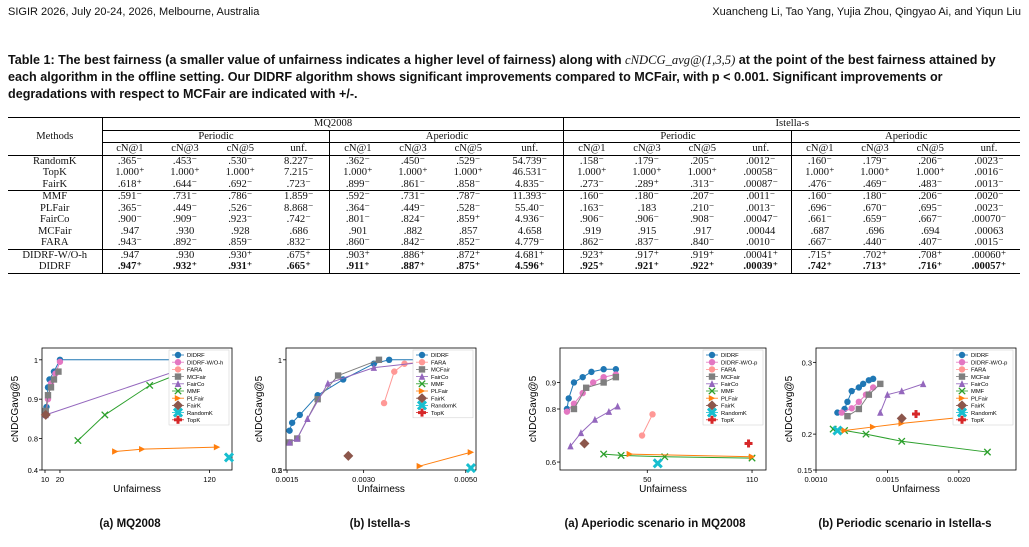  Describe the element at coordinates (875, 254) in the screenshot. I see `result-cell: .702⁺` at that location.